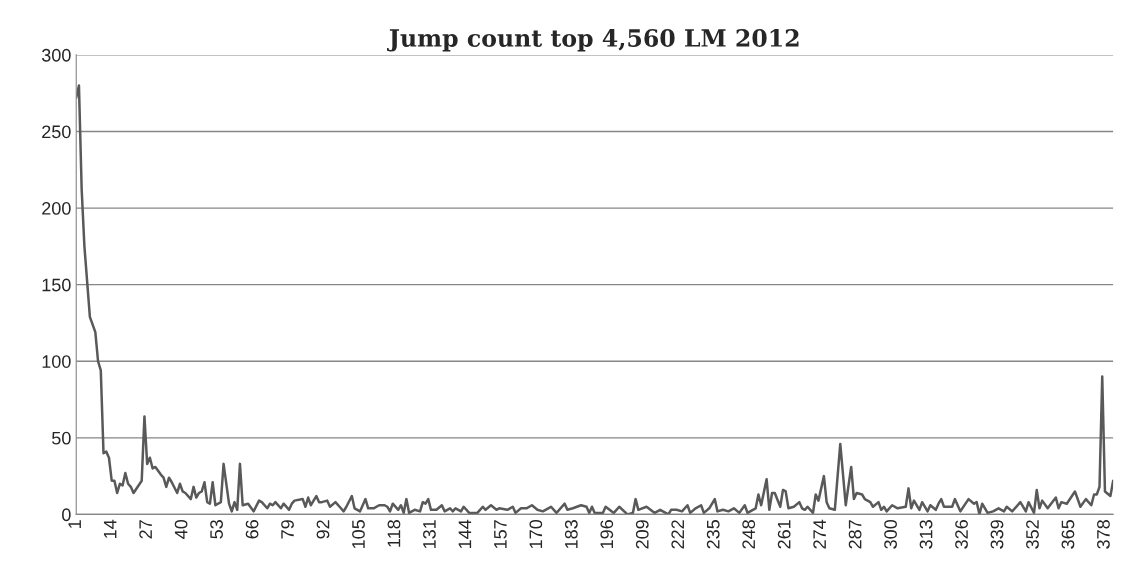 Image resolution: width=1121 pixels, height=578 pixels. I want to click on x-tick-label: 131, so click(429, 534).